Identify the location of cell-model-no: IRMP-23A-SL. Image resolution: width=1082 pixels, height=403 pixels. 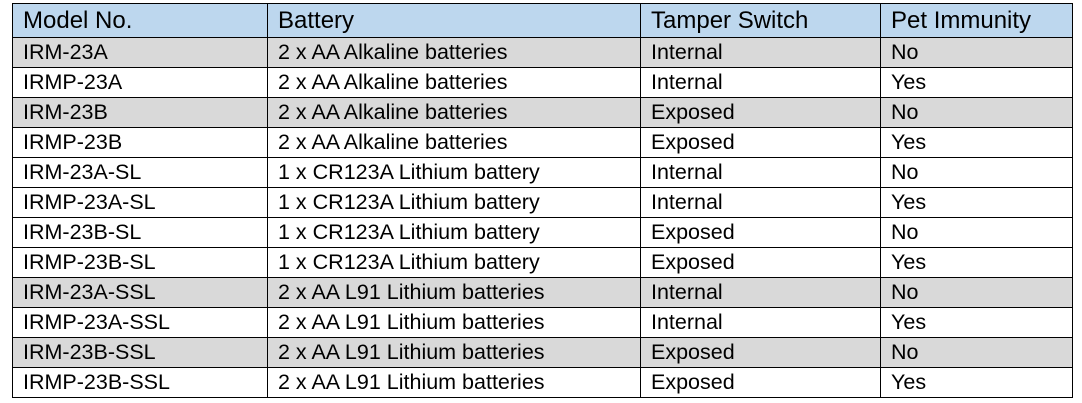
(140, 202).